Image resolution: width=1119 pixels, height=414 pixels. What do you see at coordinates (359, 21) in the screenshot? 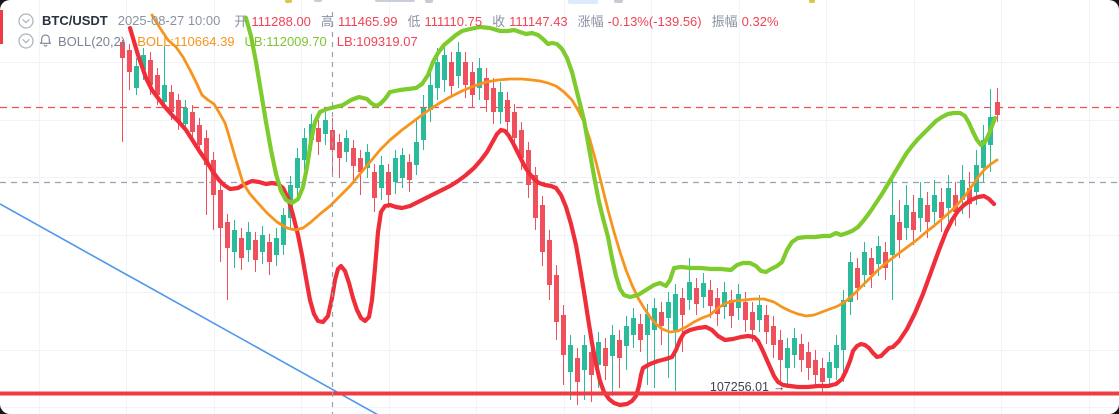
I see `high-field: 高 111465.99` at bounding box center [359, 21].